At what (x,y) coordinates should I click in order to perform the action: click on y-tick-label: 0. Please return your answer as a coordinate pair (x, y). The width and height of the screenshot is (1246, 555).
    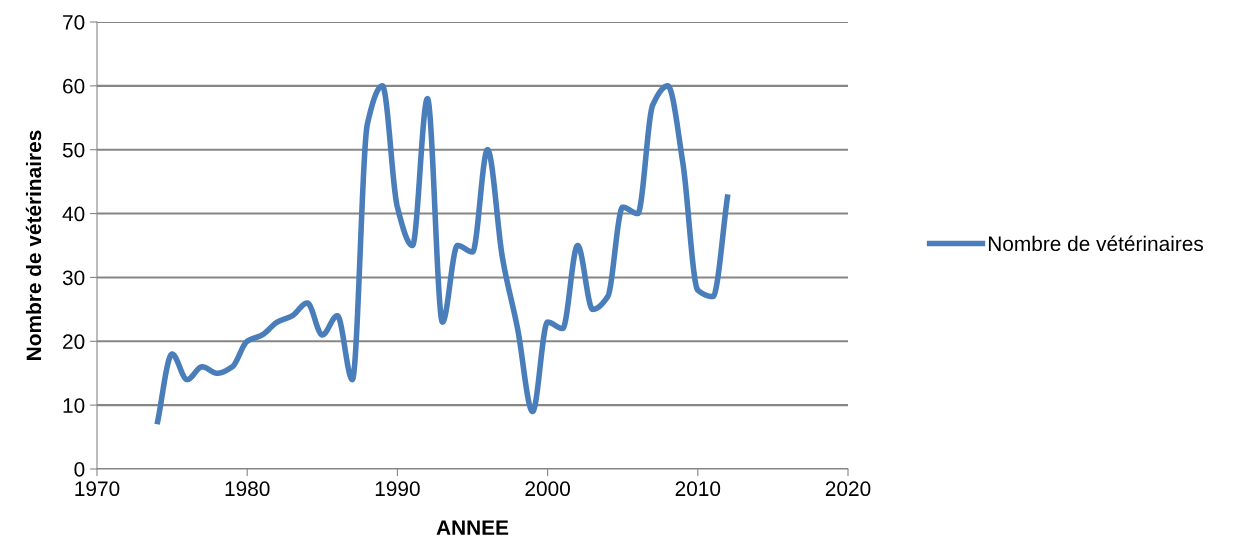
    Looking at the image, I should click on (79, 469).